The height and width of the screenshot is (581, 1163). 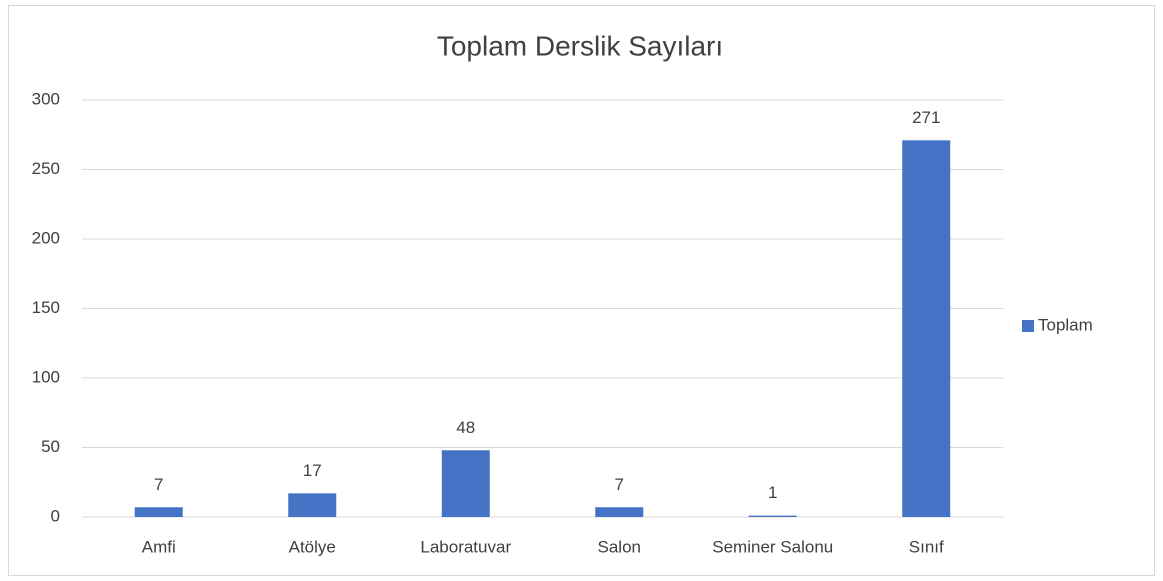 What do you see at coordinates (772, 492) in the screenshot?
I see `data-label: 1` at bounding box center [772, 492].